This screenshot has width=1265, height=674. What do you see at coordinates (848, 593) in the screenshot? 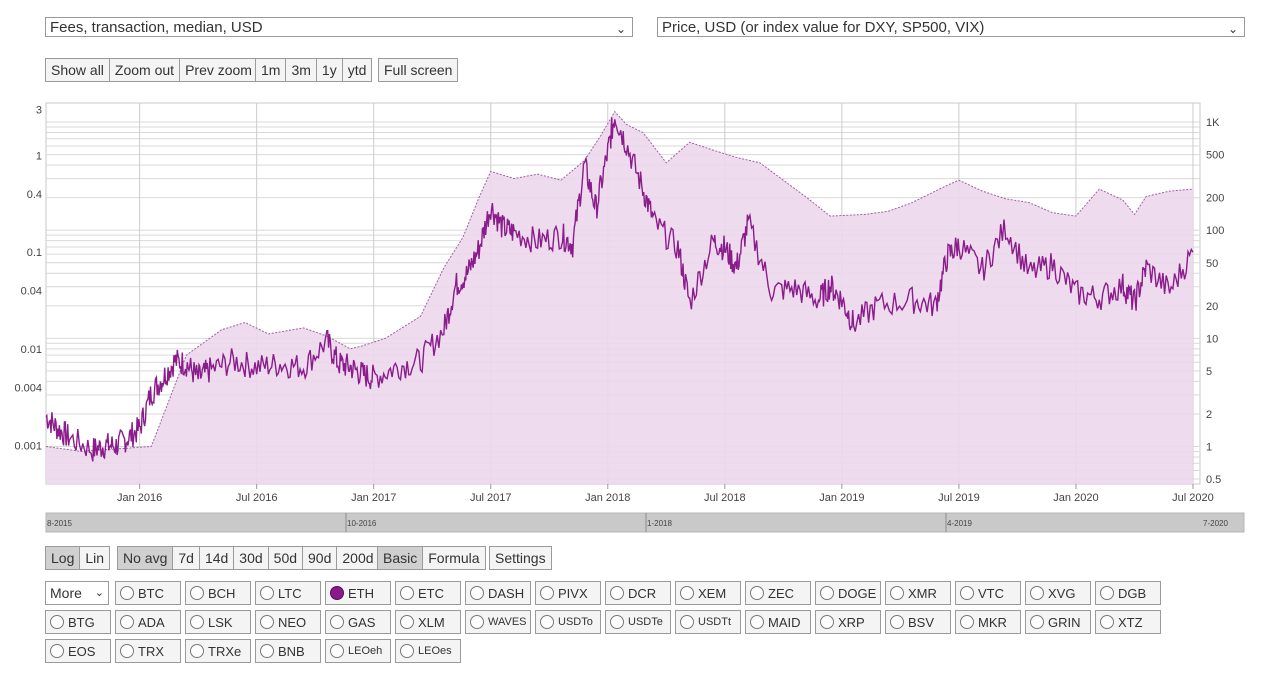
I see `coin-doge: DOGE` at bounding box center [848, 593].